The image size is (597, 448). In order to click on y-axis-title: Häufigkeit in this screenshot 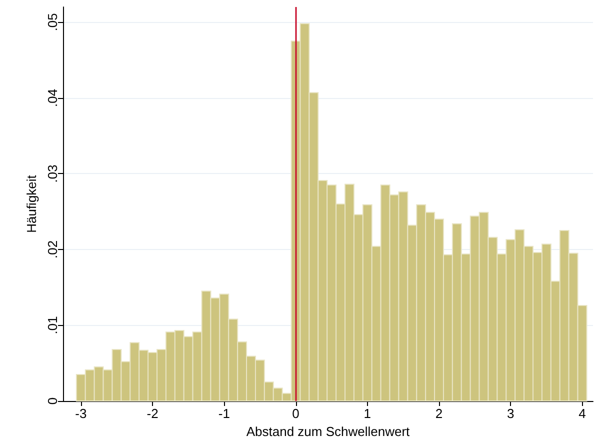, I will do `click(32, 203)`.